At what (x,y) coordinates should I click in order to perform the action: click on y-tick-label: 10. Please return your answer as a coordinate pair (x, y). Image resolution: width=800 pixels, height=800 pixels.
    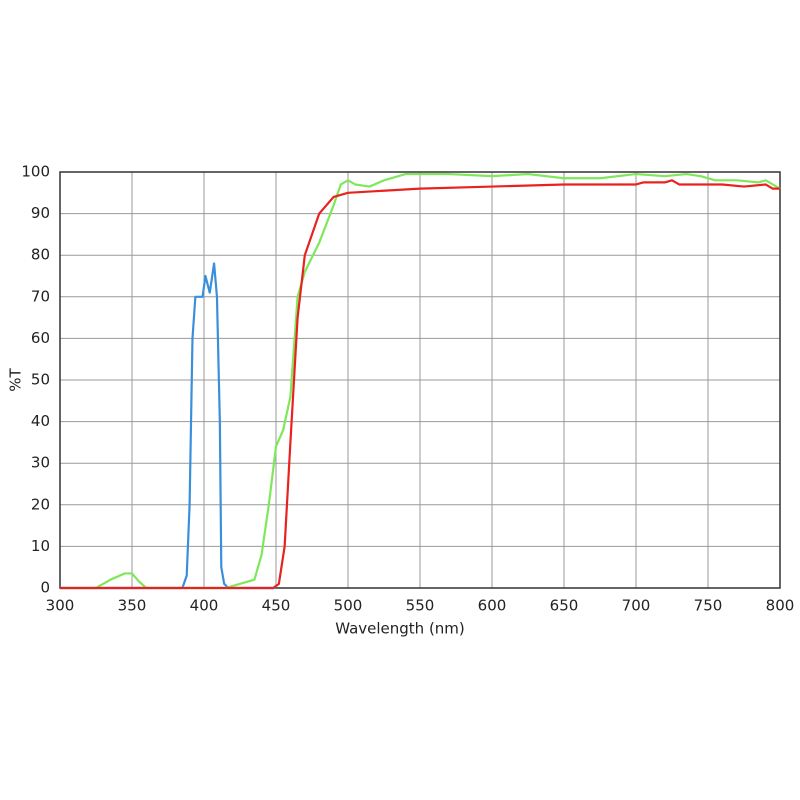
    Looking at the image, I should click on (40, 546).